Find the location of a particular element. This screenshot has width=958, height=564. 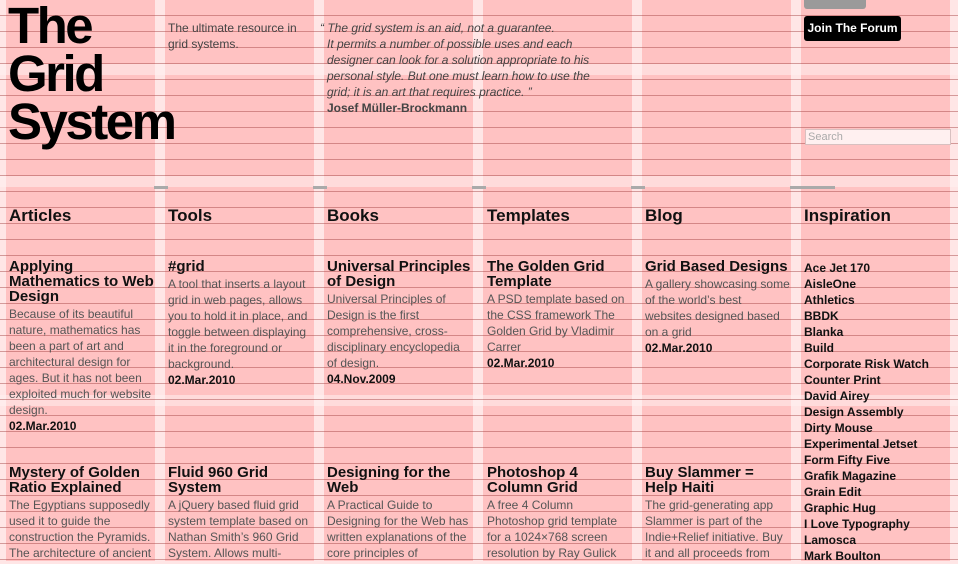

inspiration-link: Build is located at coordinates (819, 348).